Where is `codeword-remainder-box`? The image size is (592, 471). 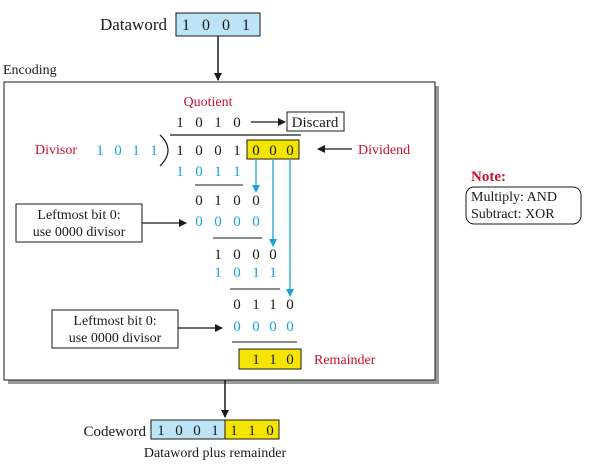 codeword-remainder-box is located at coordinates (252, 429).